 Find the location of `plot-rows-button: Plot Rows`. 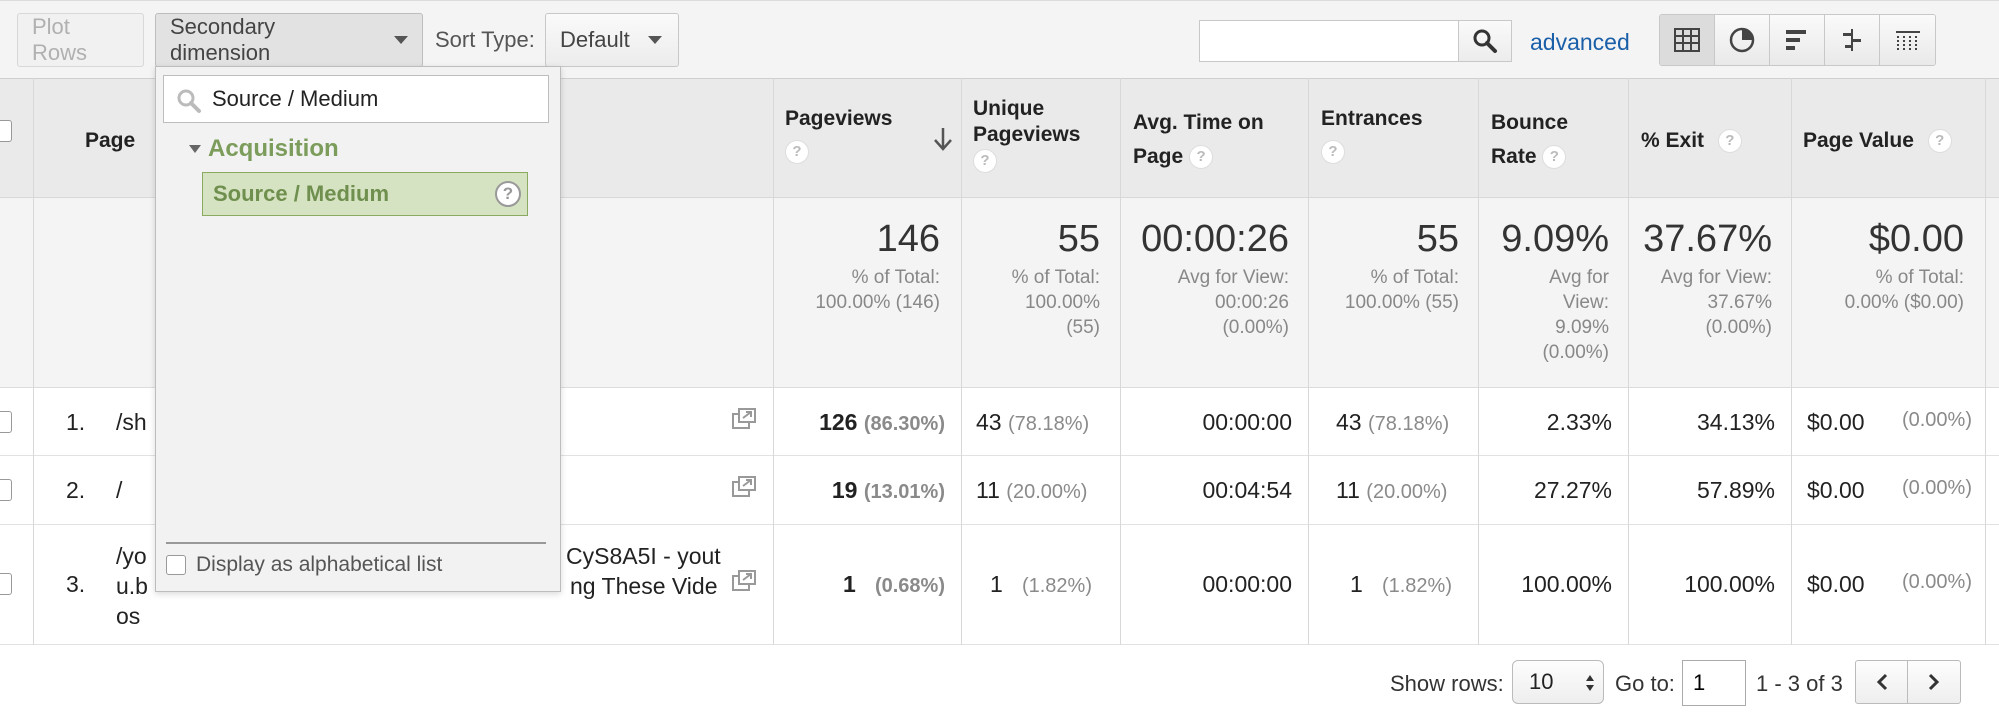

plot-rows-button: Plot Rows is located at coordinates (80, 40).